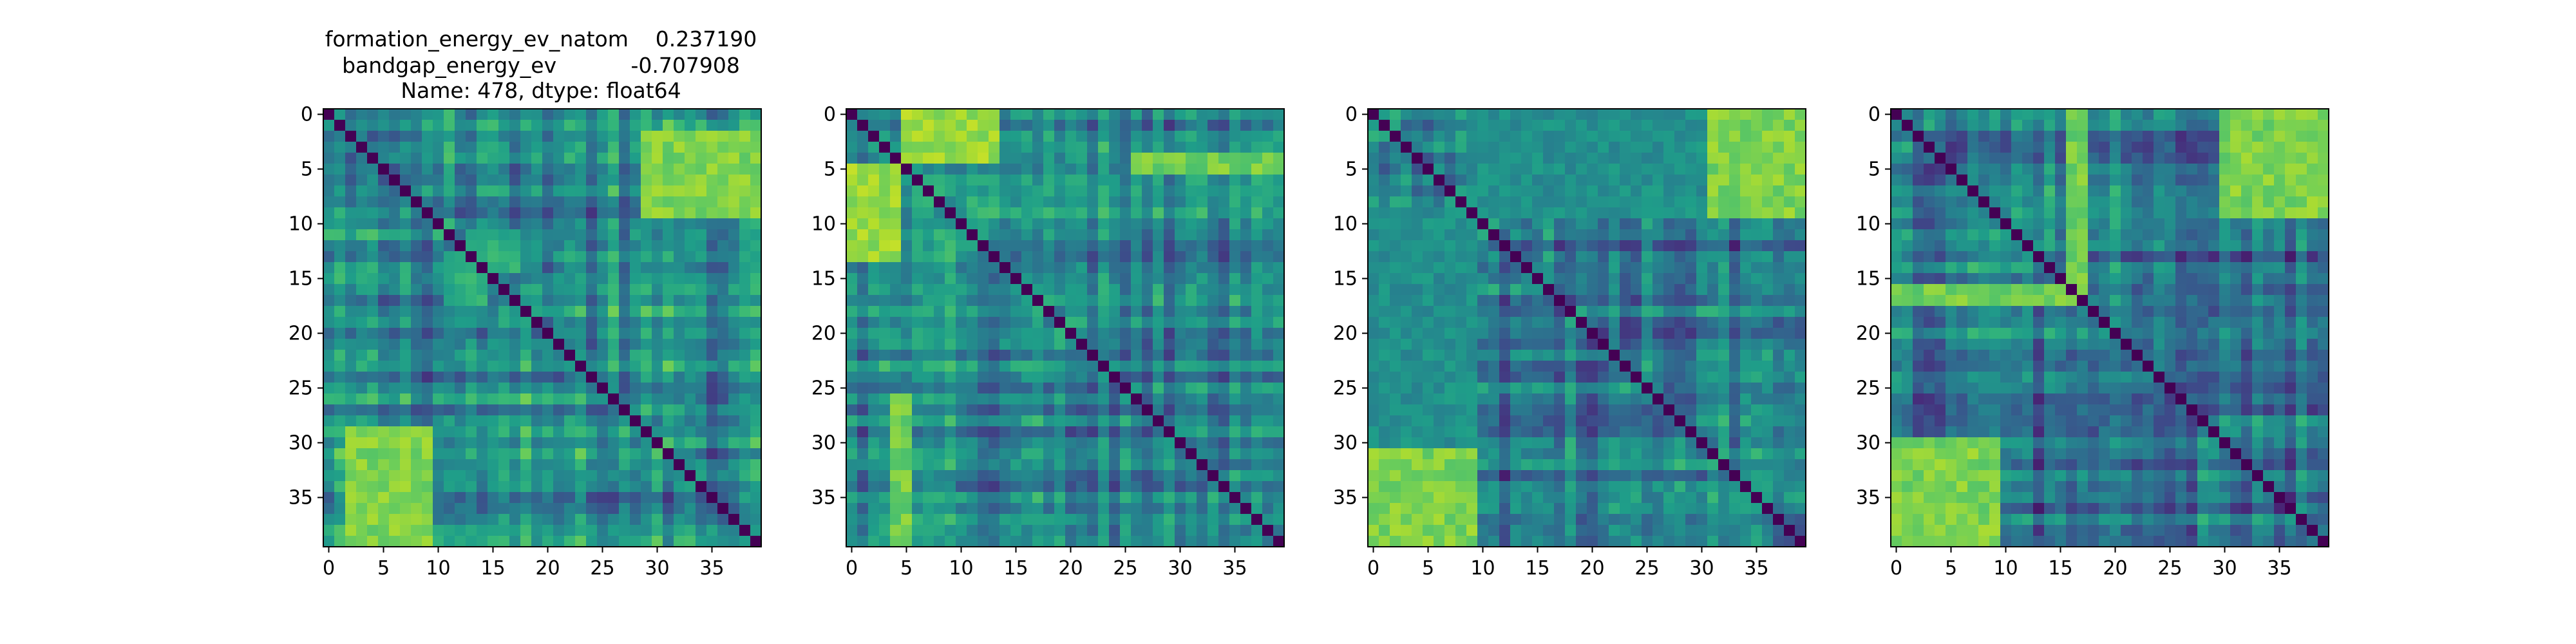 The height and width of the screenshot is (644, 2576). I want to click on figure-title-line-3: Name: 478, dtype: float64, so click(541, 91).